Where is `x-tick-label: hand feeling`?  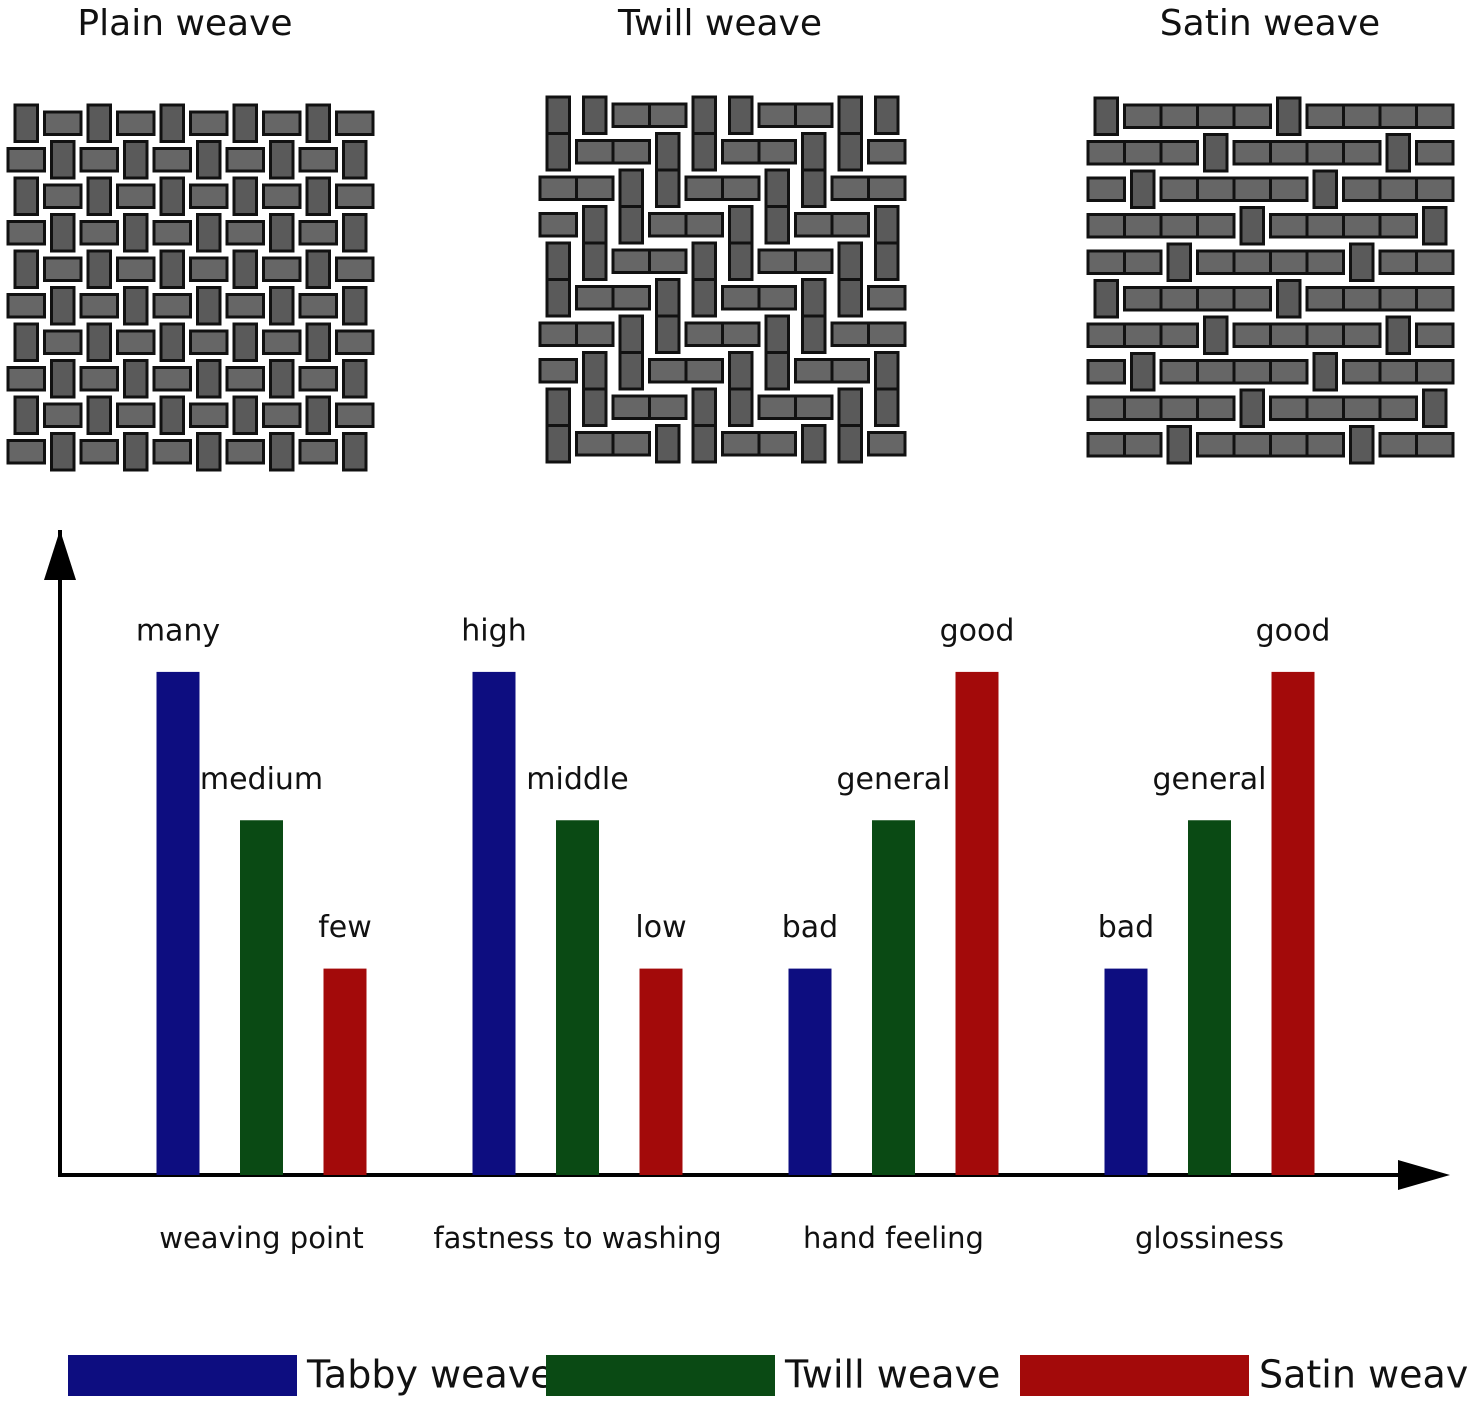
x-tick-label: hand feeling is located at coordinates (893, 1238).